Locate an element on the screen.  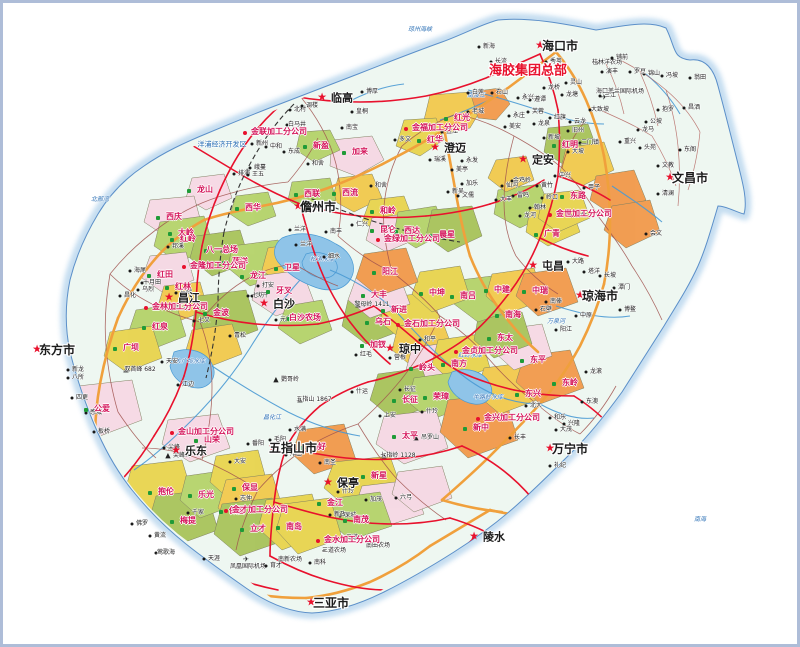
town-label: 新坡 is located at coordinates (554, 137).